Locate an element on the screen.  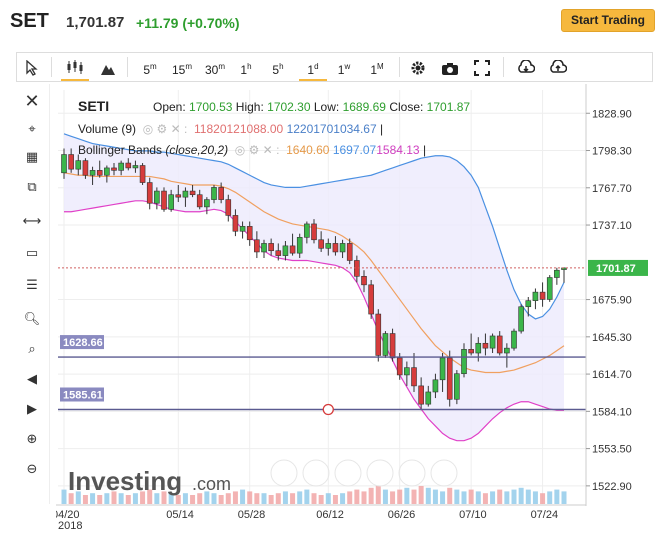
cursor-icon is located at coordinates (32, 67).